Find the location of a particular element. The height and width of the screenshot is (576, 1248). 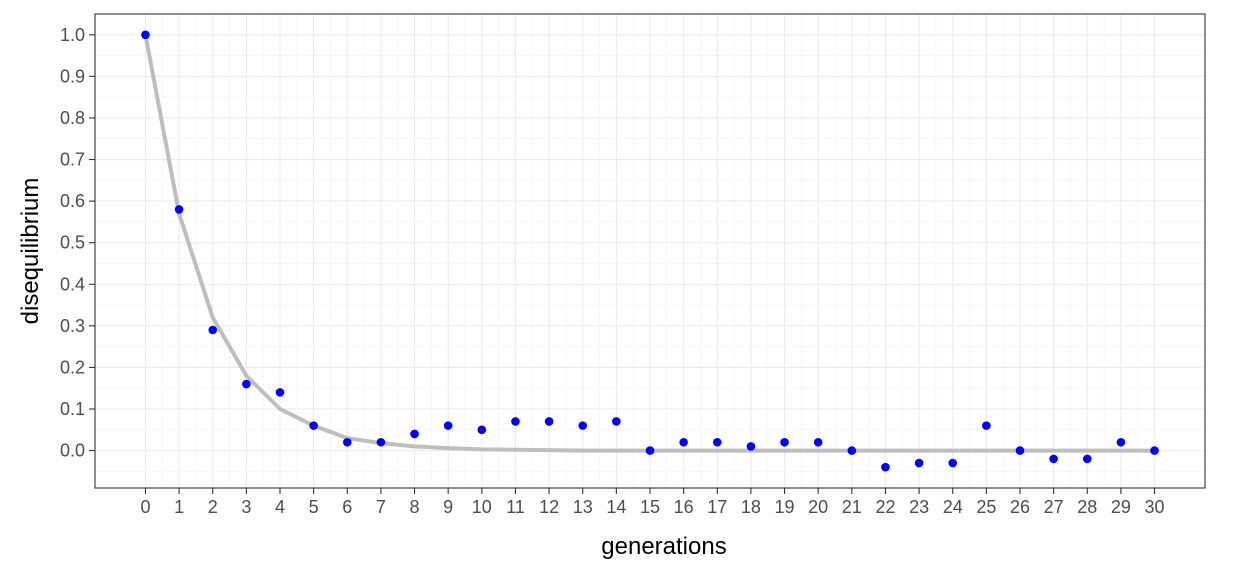

y-tick-label: 0.5 is located at coordinates (72, 243).